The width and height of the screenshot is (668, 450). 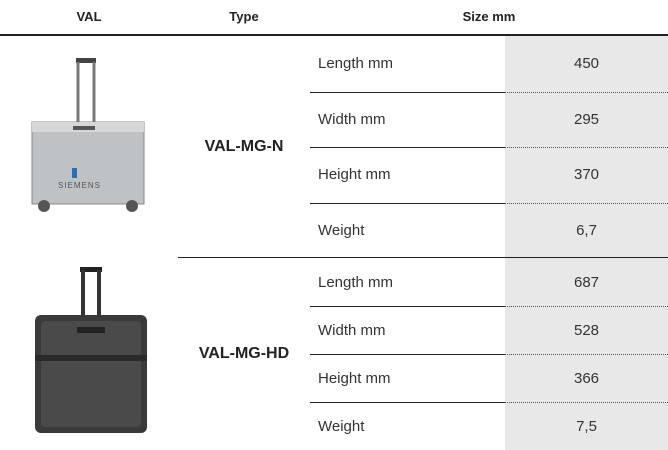 What do you see at coordinates (586, 230) in the screenshot?
I see `spec-value: 6,7` at bounding box center [586, 230].